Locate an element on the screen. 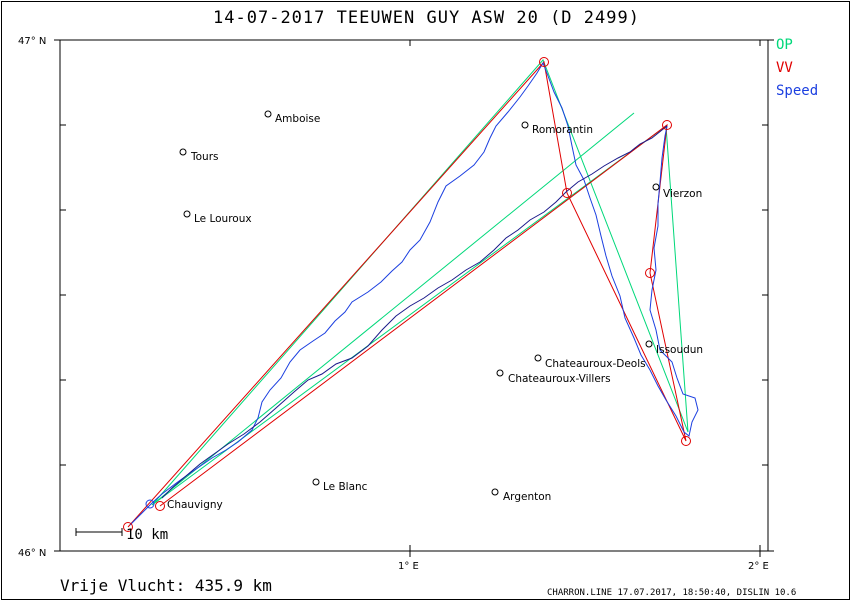  legend-op: OP is located at coordinates (784, 45).